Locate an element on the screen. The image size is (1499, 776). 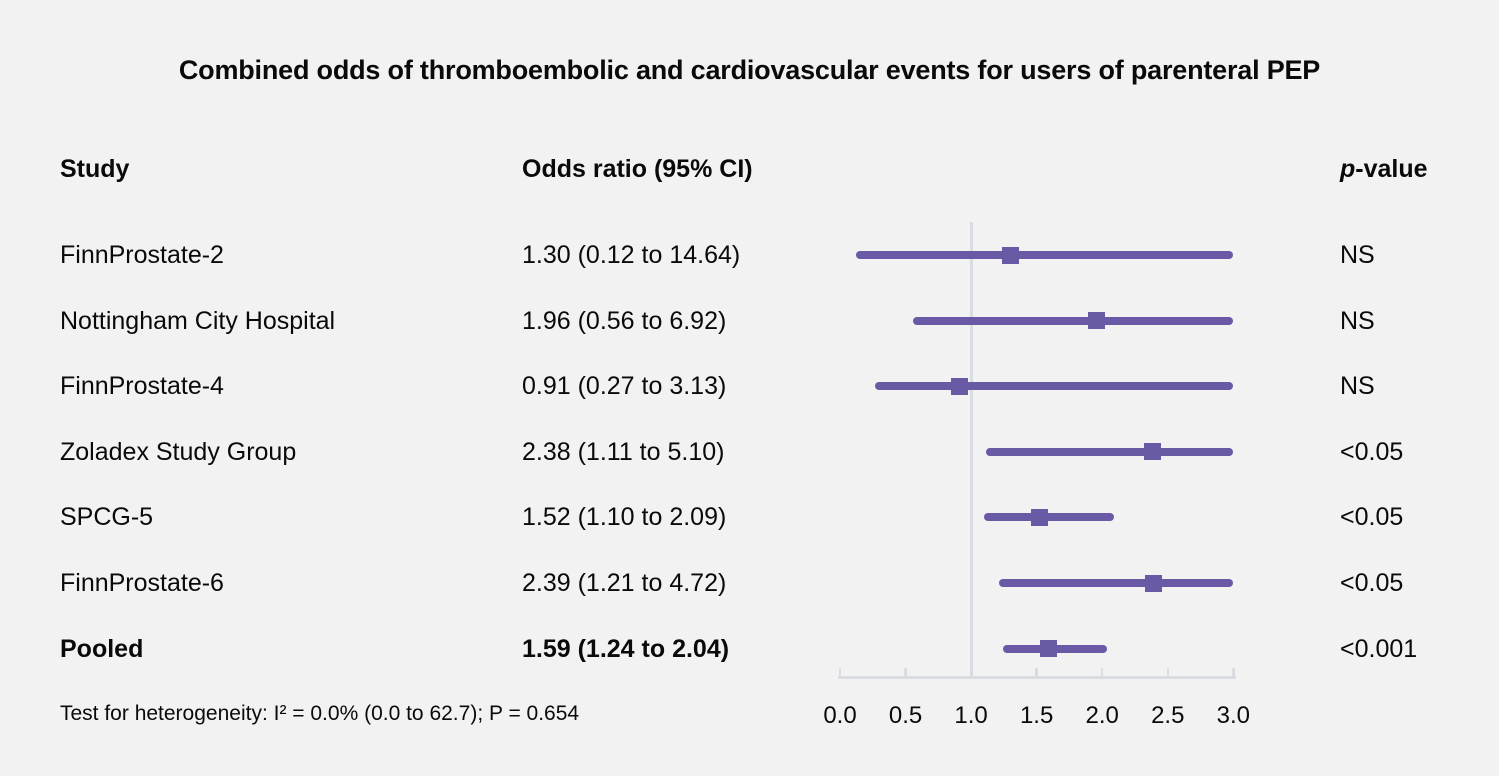
x-axis-tick-label: 1.0 is located at coordinates (971, 715).